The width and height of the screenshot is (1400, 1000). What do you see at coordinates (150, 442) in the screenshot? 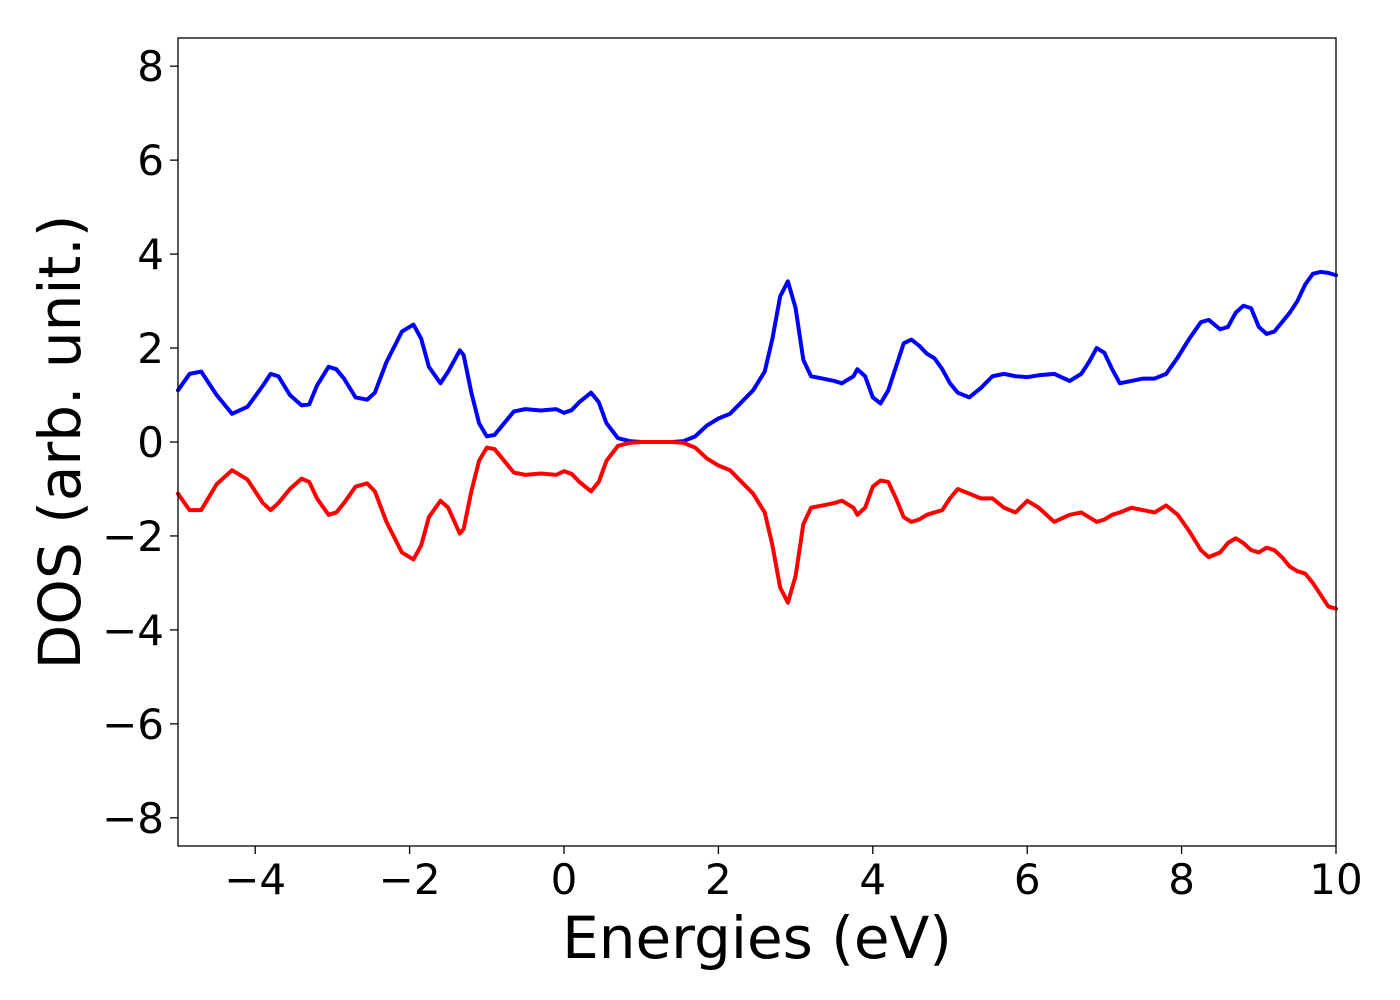
I see `y-tick-label: 0` at bounding box center [150, 442].